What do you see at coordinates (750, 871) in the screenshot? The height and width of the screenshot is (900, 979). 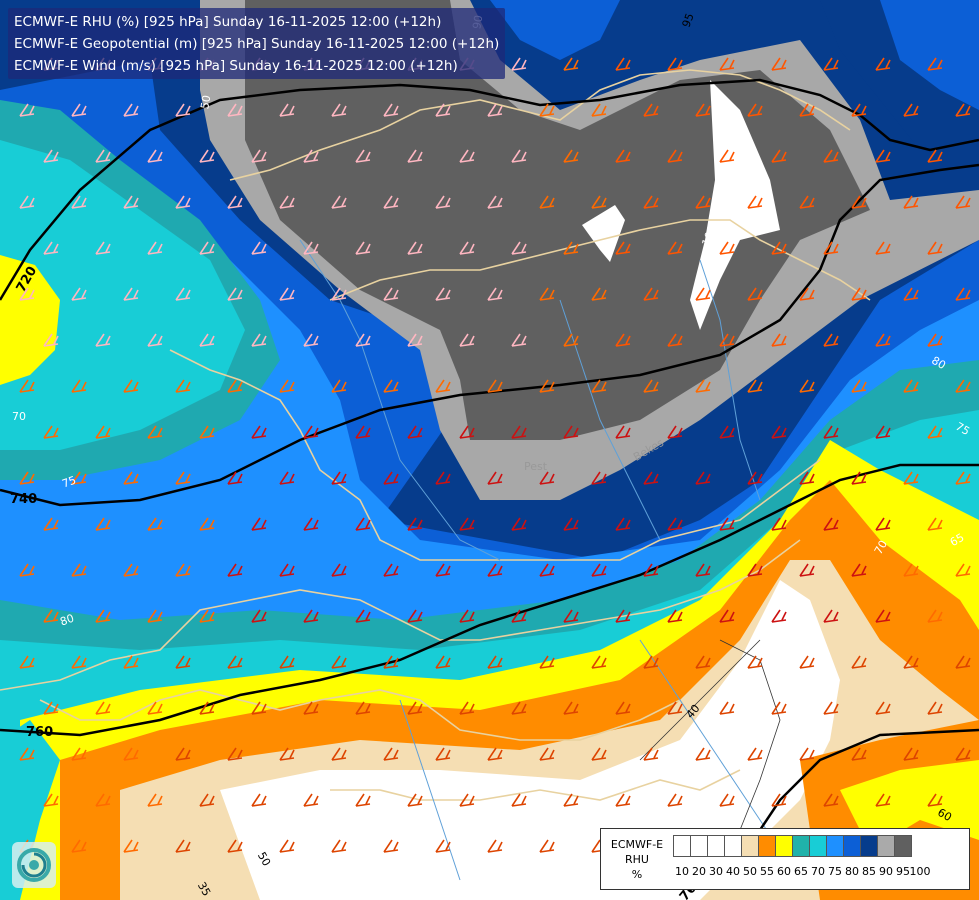 I see `legend-tick-label: 50` at bounding box center [750, 871].